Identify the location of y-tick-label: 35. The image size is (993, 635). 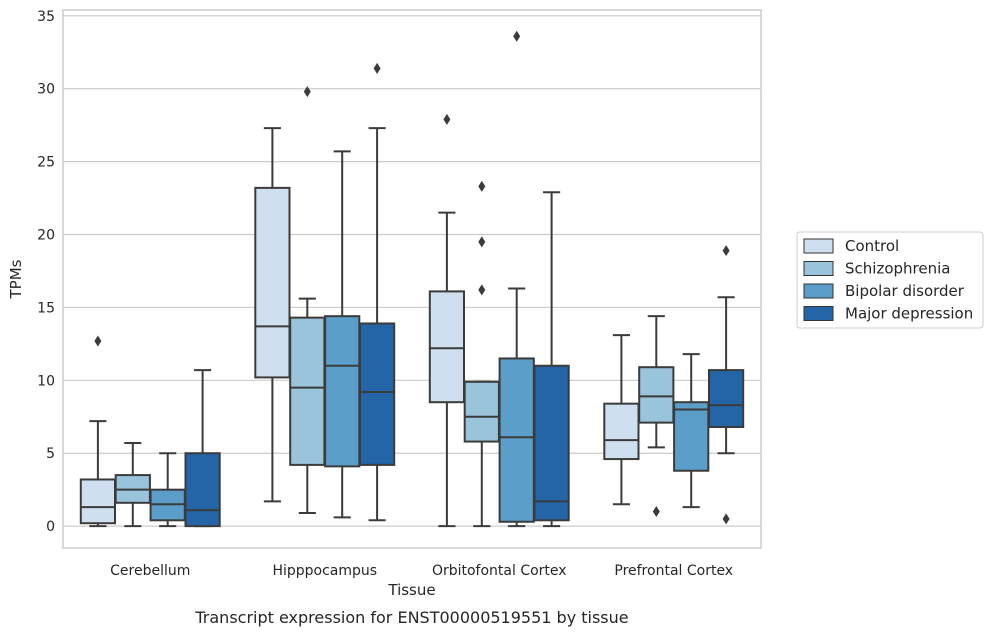
(46, 17).